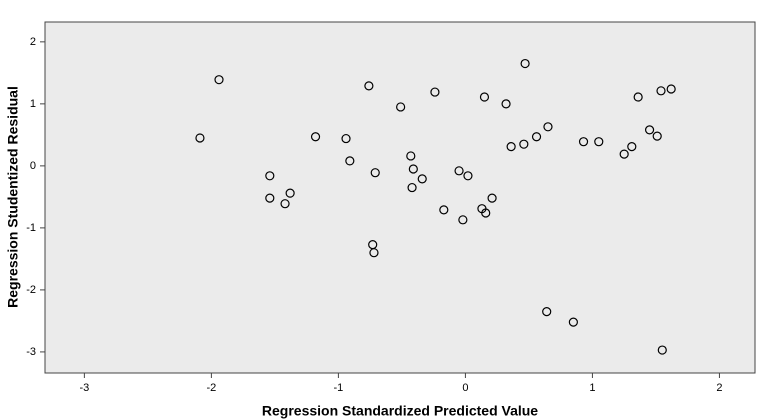  What do you see at coordinates (33, 104) in the screenshot?
I see `y-tick-label: 1` at bounding box center [33, 104].